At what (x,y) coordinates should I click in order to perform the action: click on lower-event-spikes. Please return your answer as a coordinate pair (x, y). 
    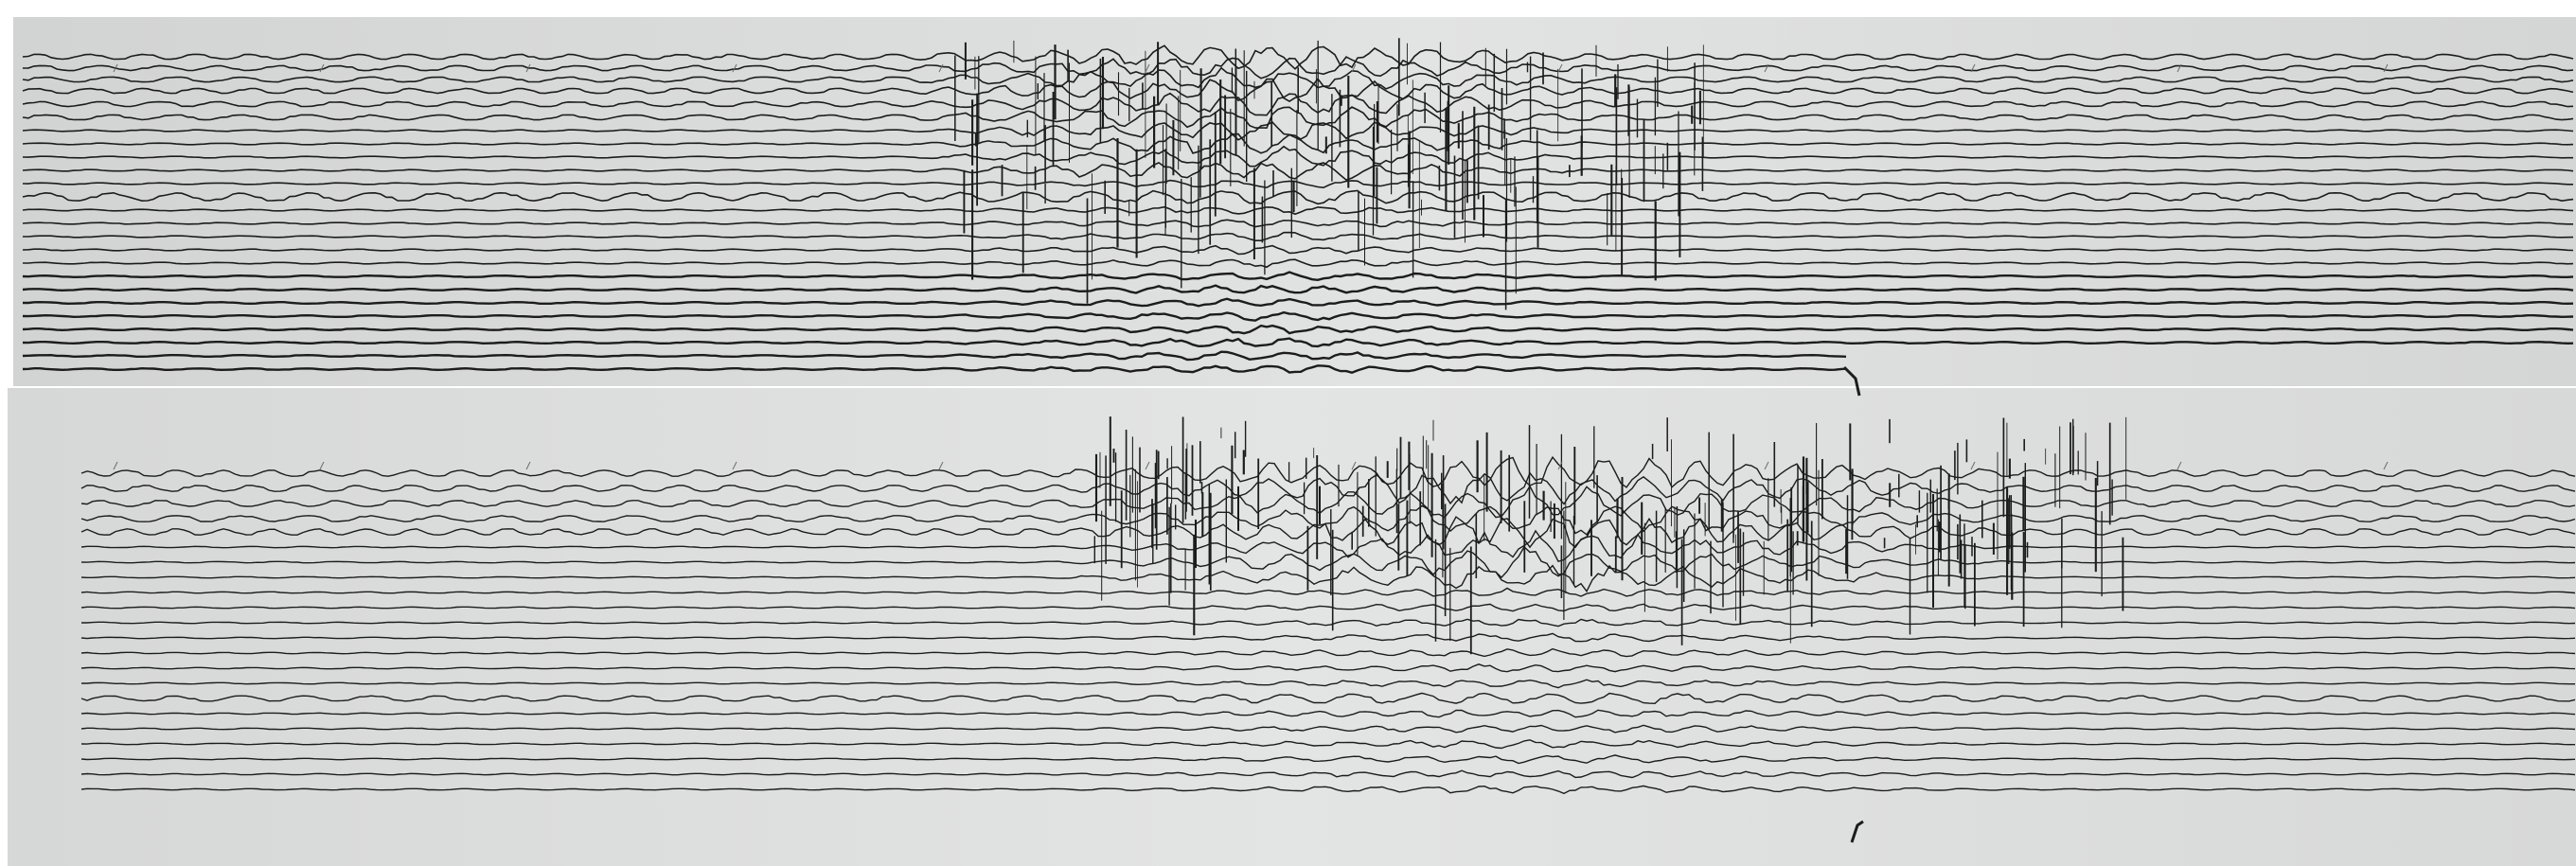
    Looking at the image, I should click on (1610, 535).